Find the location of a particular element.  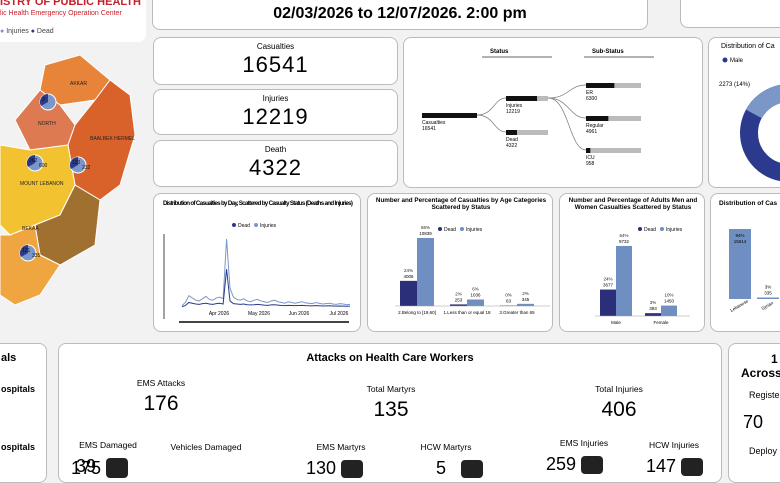

region-pie-label: 335 is located at coordinates (36, 256).